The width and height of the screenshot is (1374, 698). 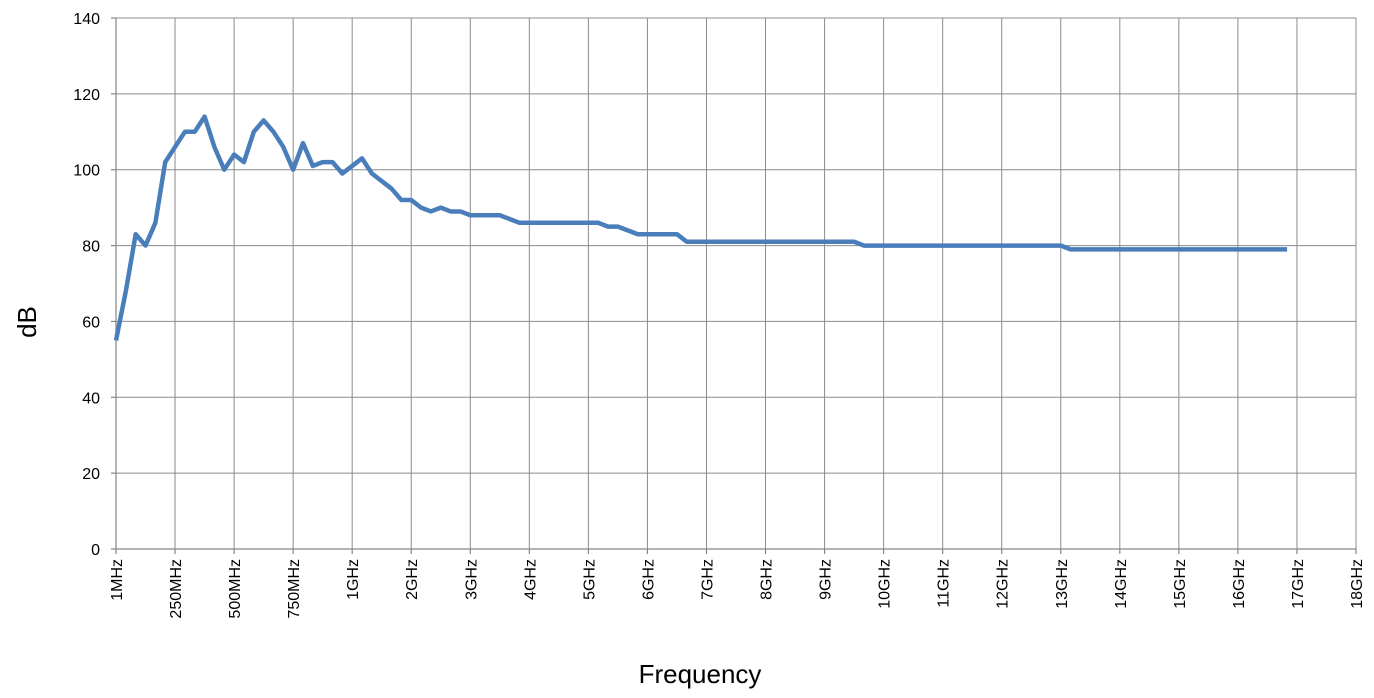 I want to click on x-tick-label: 5GHz, so click(x=589, y=579).